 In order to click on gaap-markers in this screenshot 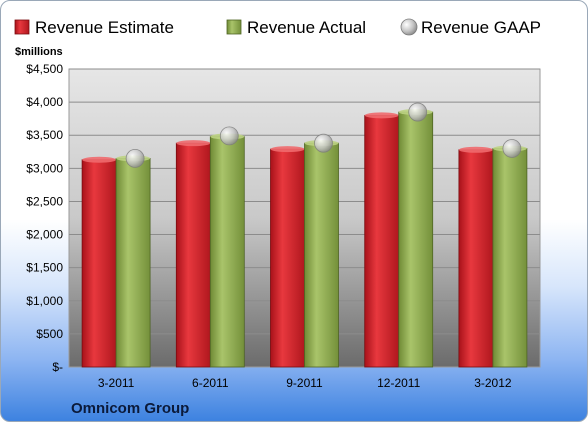, I will do `click(323, 135)`.